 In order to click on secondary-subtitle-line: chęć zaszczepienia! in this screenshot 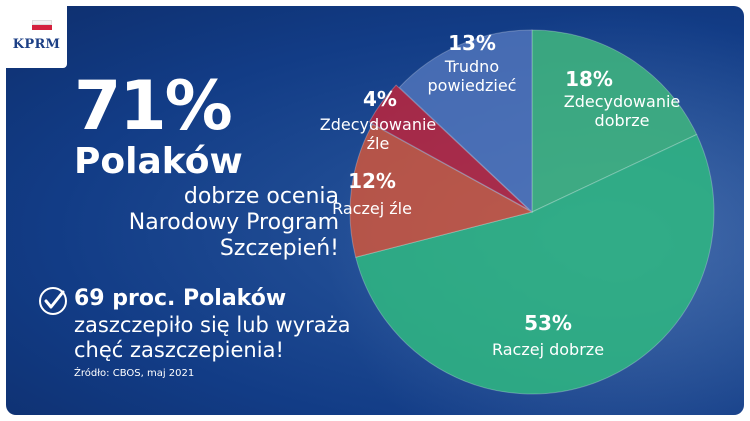, I will do `click(179, 350)`.